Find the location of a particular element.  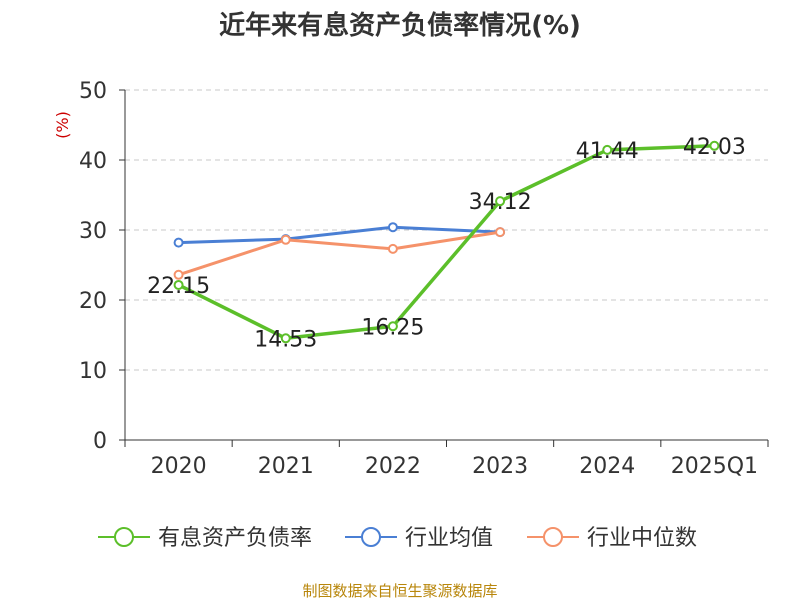

y-tick-label: 10 is located at coordinates (93, 371).